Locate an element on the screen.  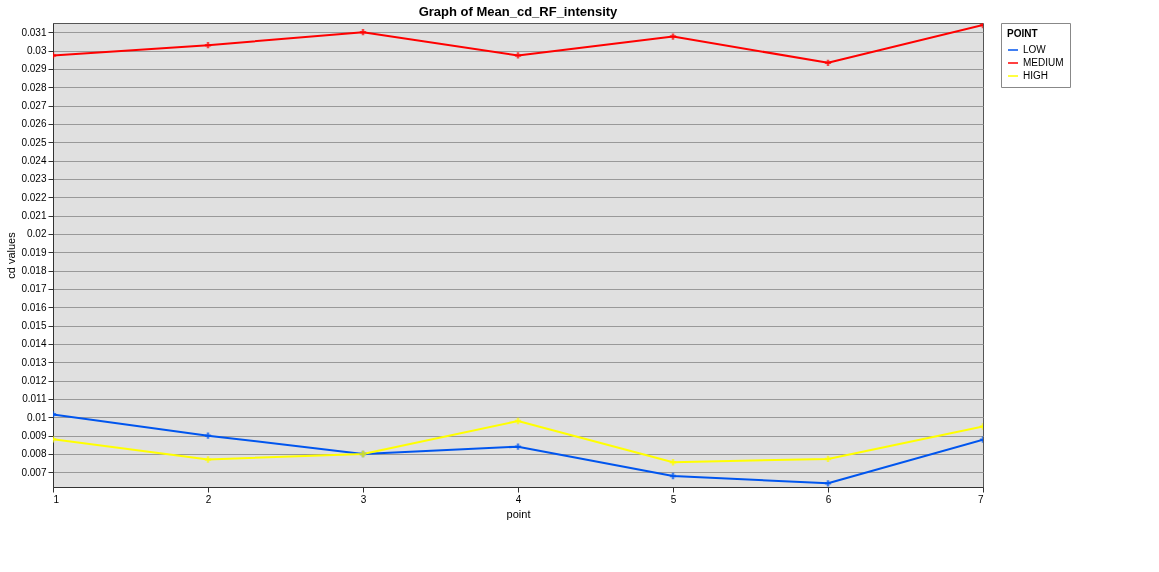
y-tick-label: 0.016 is located at coordinates (34, 307).